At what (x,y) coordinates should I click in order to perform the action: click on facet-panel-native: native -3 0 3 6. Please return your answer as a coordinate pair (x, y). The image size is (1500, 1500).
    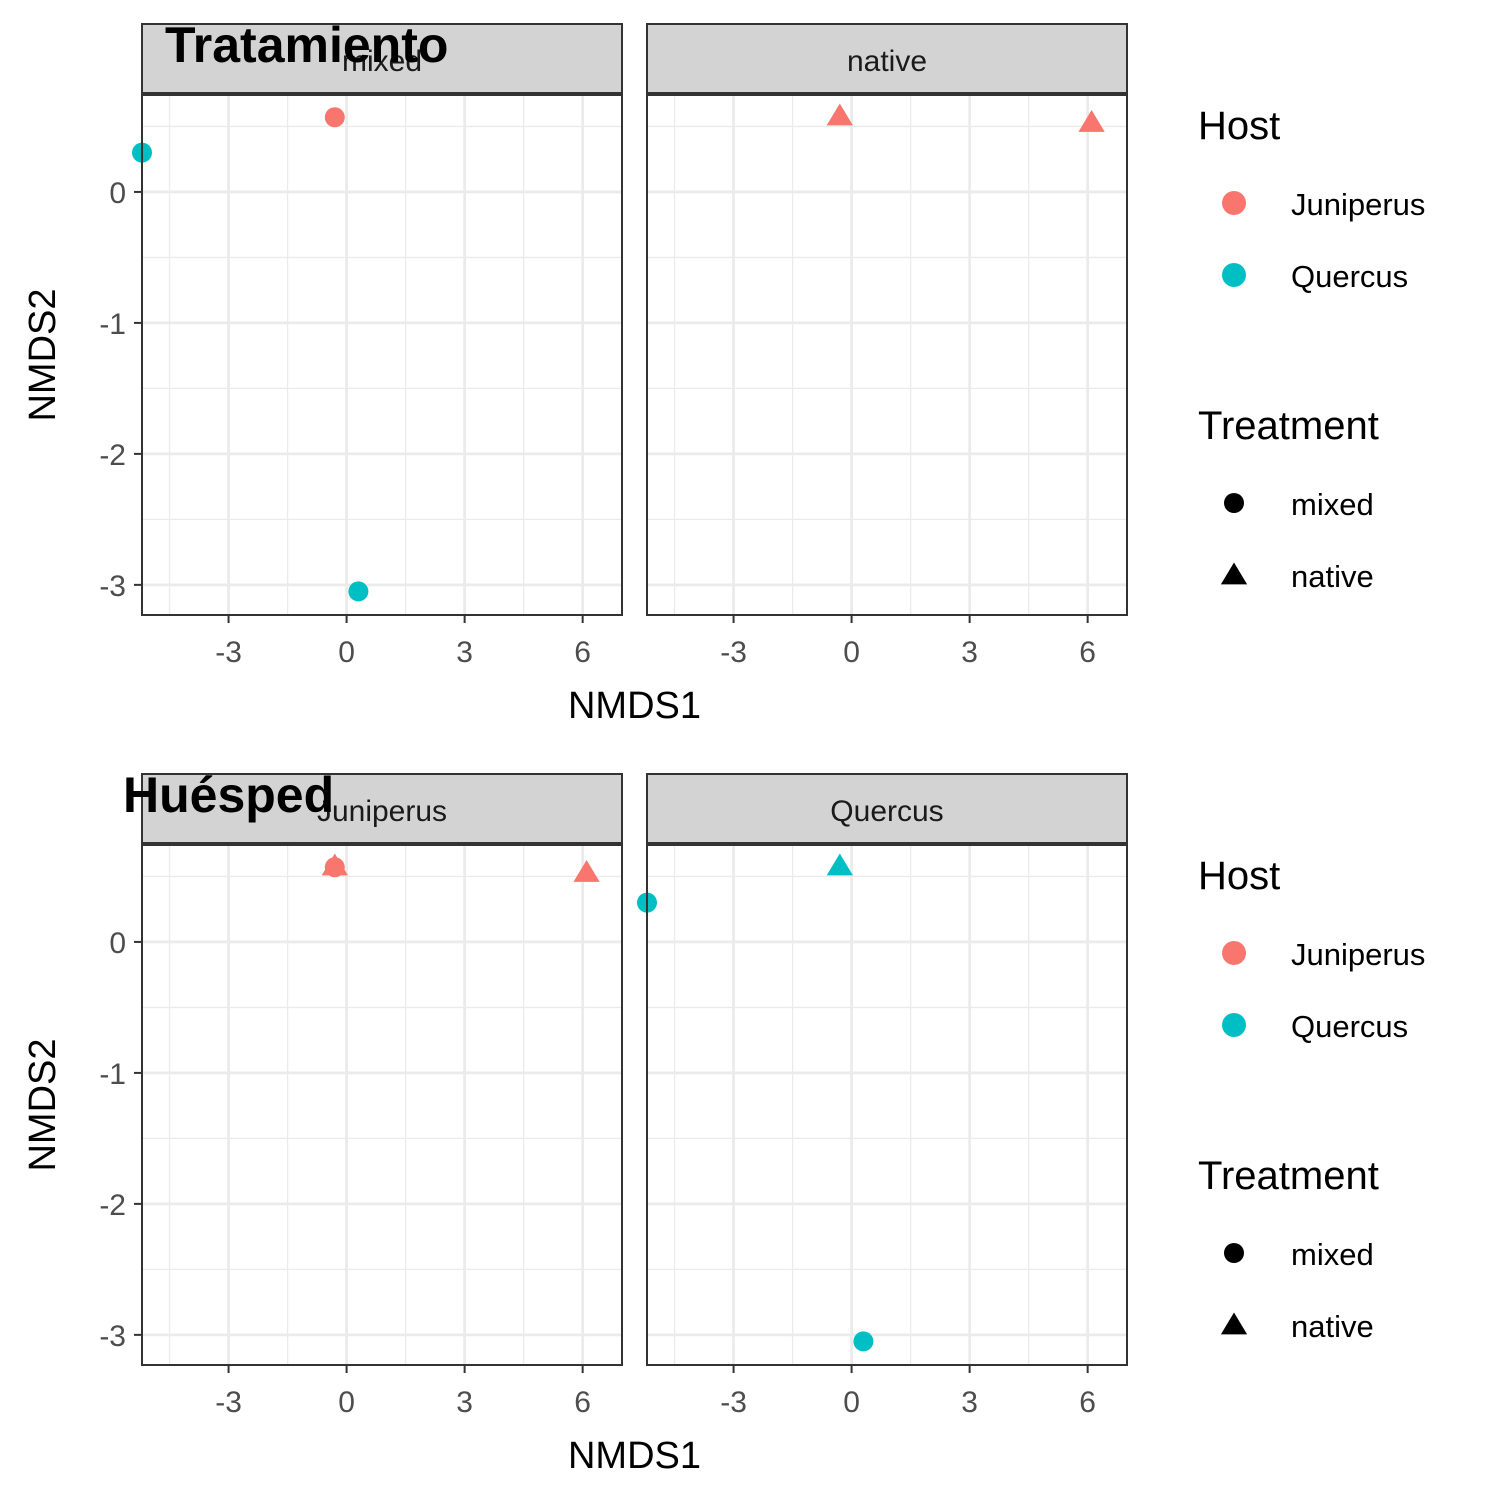
    Looking at the image, I should click on (887, 346).